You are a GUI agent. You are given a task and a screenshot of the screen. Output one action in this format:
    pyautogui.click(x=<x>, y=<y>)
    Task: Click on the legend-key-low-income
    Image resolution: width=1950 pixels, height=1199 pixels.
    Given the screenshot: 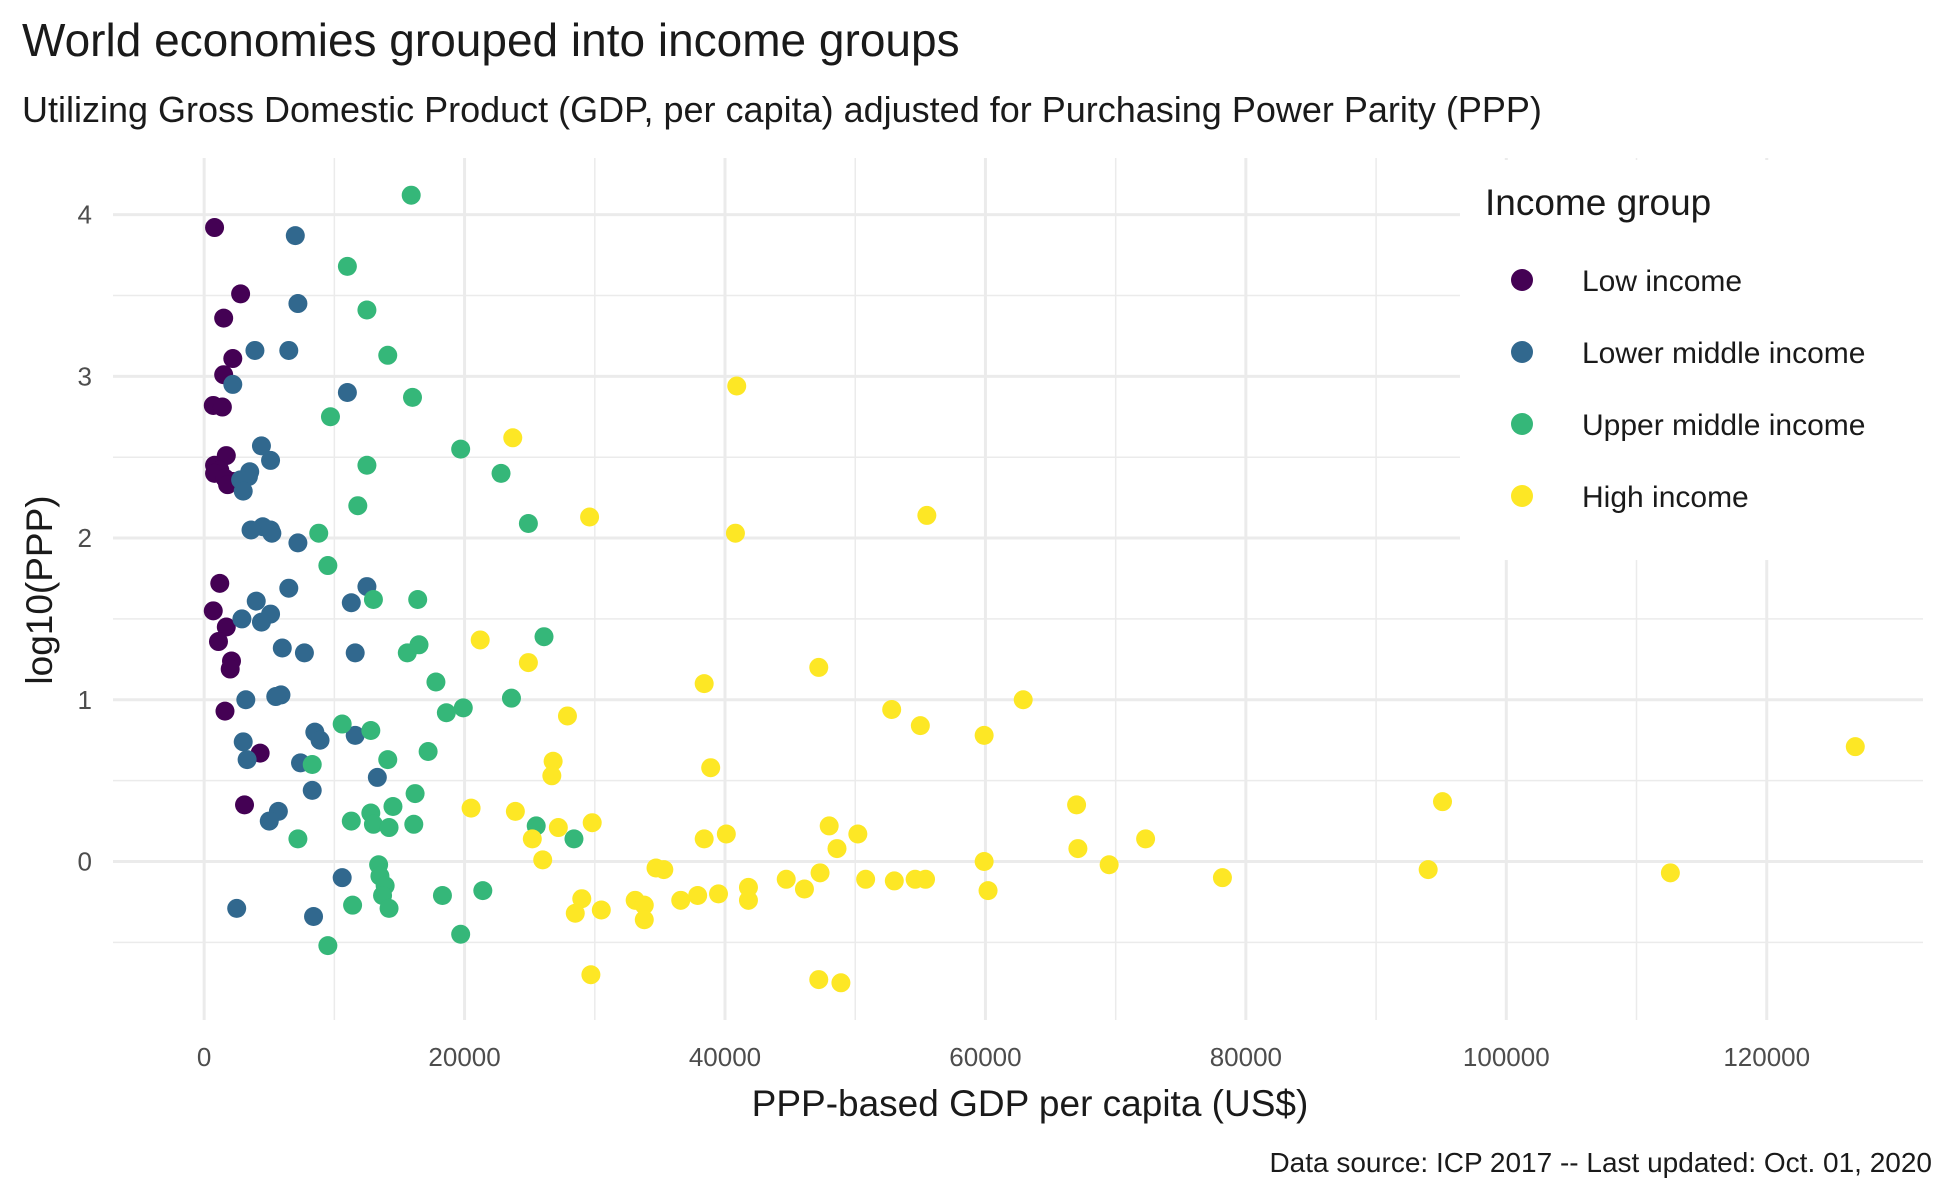 What is the action you would take?
    pyautogui.click(x=1522, y=280)
    